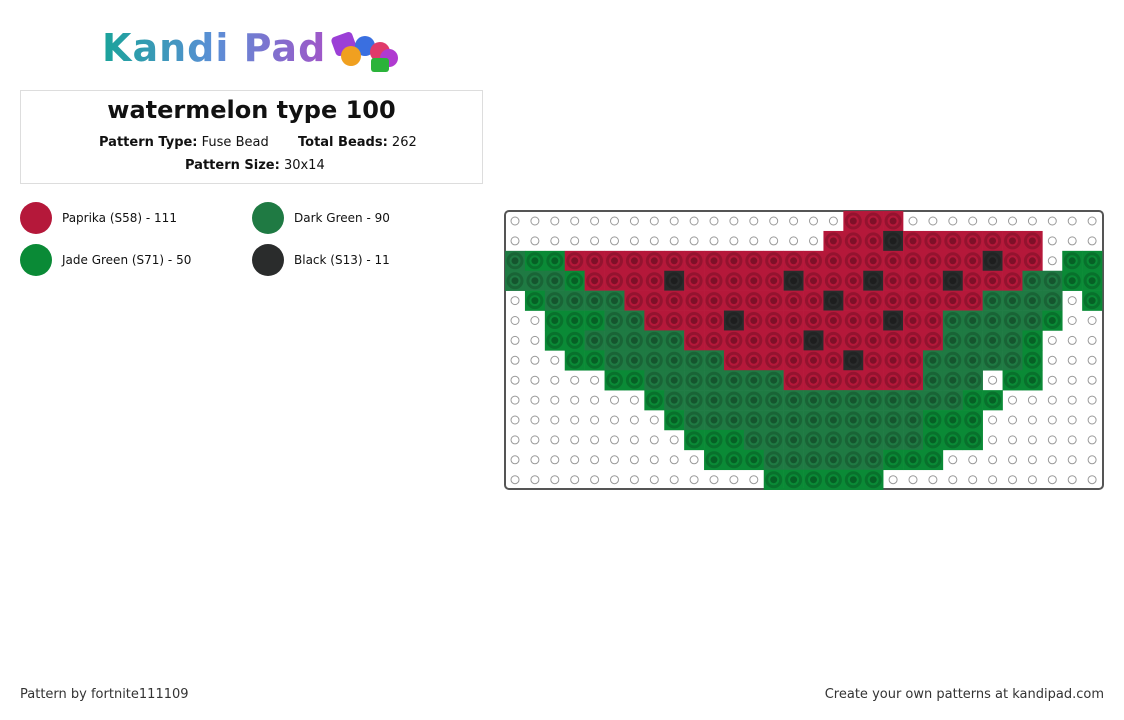 This screenshot has height=720, width=1124. What do you see at coordinates (964, 694) in the screenshot?
I see `footer-right: Create your own patterns at kandipad.com` at bounding box center [964, 694].